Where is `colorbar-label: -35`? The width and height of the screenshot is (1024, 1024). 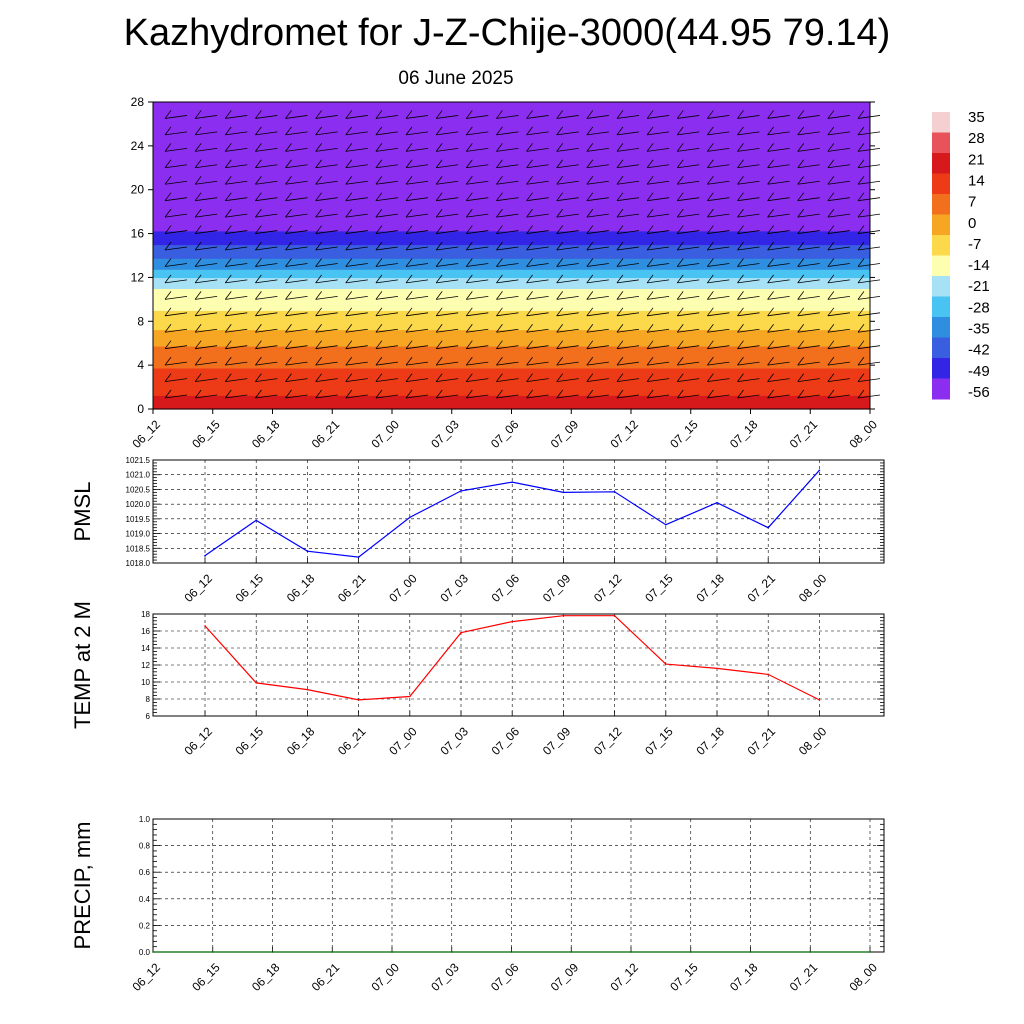 colorbar-label: -35 is located at coordinates (979, 329).